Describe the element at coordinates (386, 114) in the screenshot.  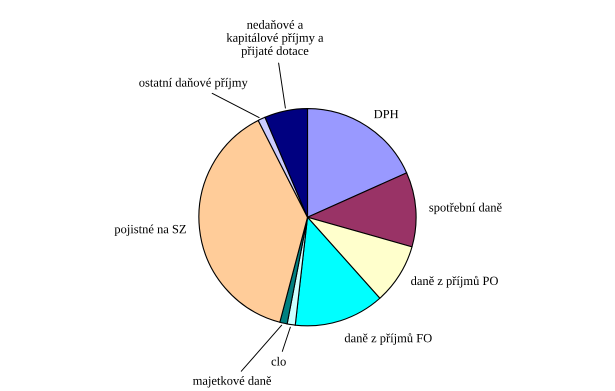
I see `slice-label: DPH` at that location.